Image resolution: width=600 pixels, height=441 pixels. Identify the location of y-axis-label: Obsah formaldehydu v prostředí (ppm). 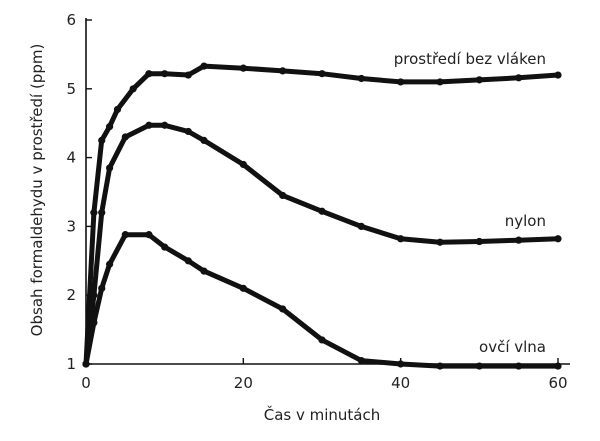
(37, 190).